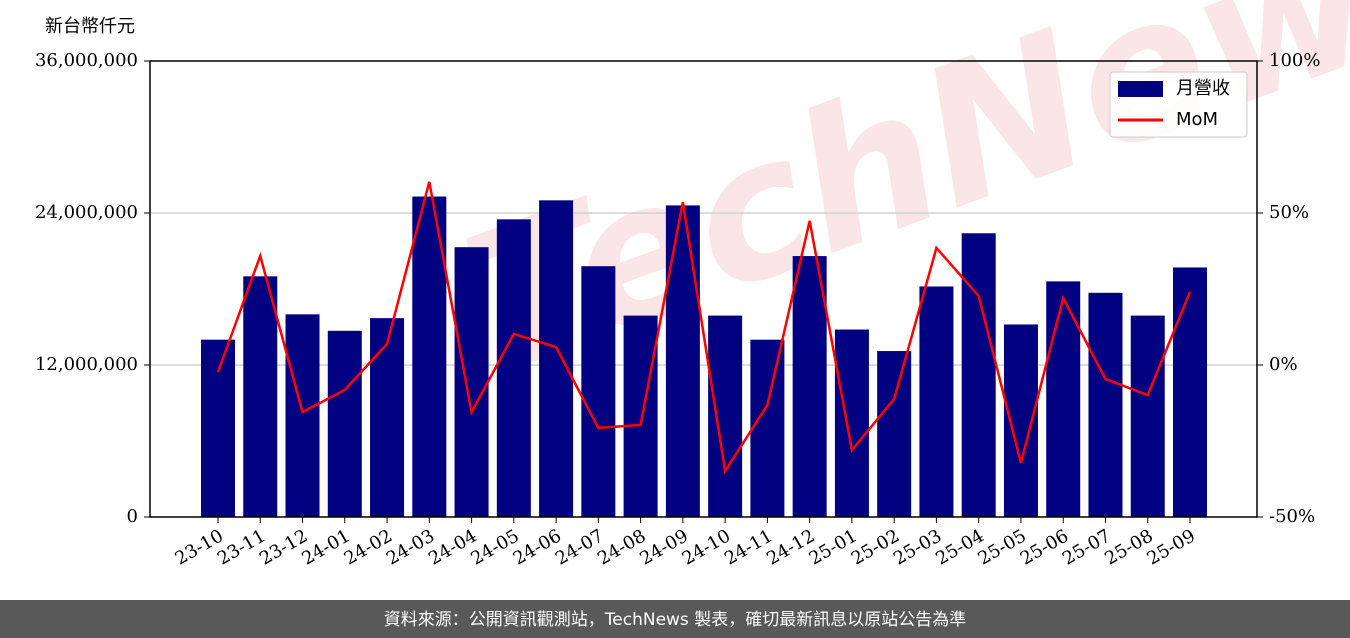 The height and width of the screenshot is (638, 1350). I want to click on legend-swatch, so click(1140, 89).